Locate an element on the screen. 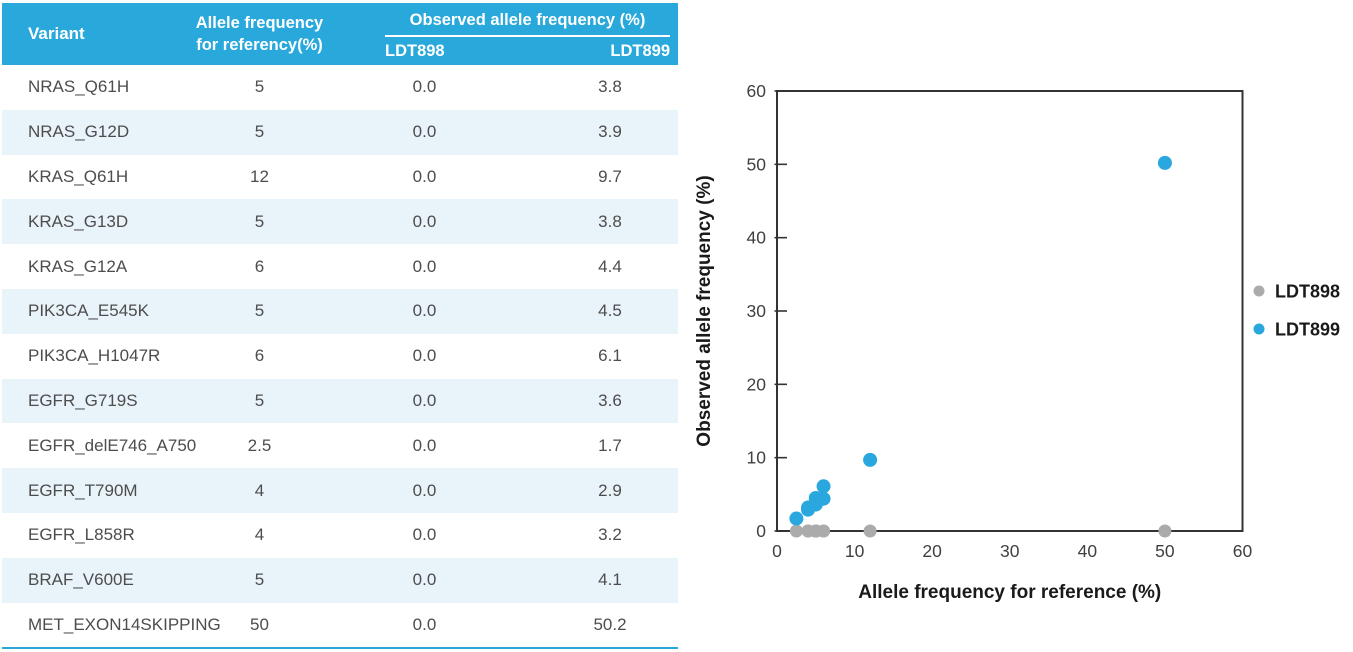  y-tick-label: 10 is located at coordinates (757, 458).